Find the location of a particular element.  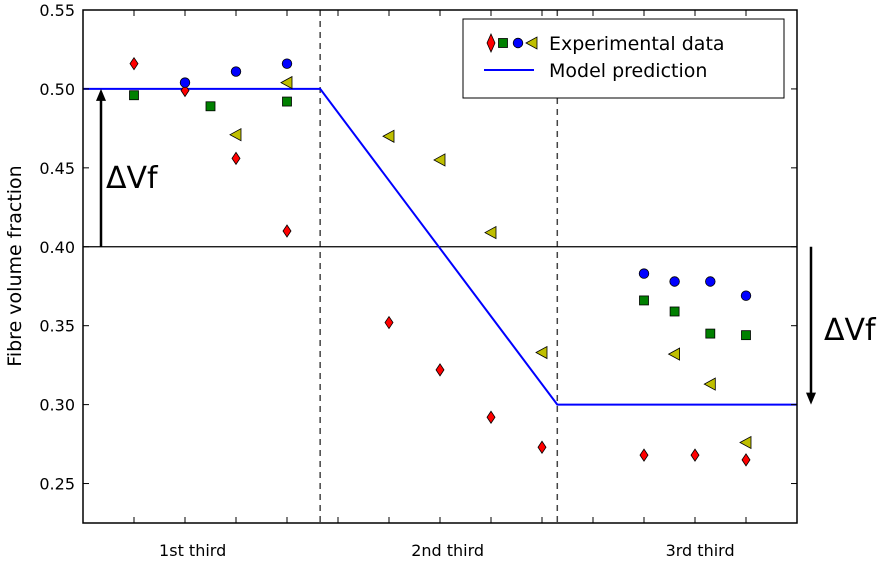

y-tick-label-6: 0.50 is located at coordinates (57, 89).